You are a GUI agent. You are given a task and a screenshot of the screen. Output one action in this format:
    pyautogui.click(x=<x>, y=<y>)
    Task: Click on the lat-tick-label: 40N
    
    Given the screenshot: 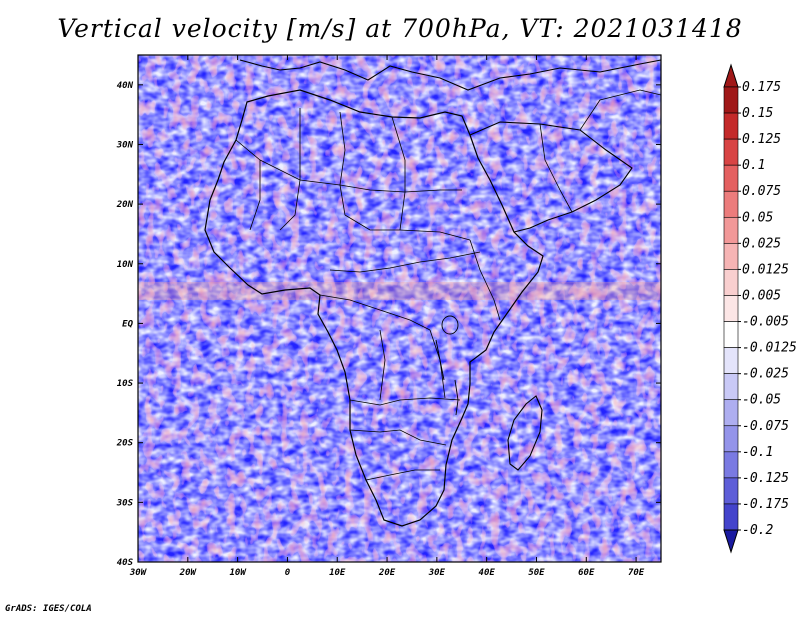 What is the action you would take?
    pyautogui.click(x=125, y=86)
    